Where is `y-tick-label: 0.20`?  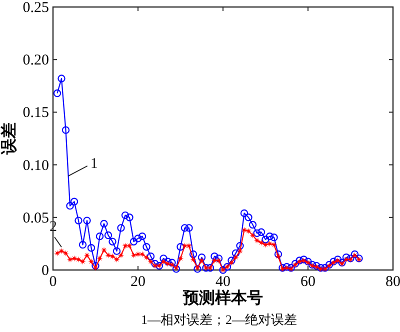 y-tick-label: 0.20 is located at coordinates (35, 60).